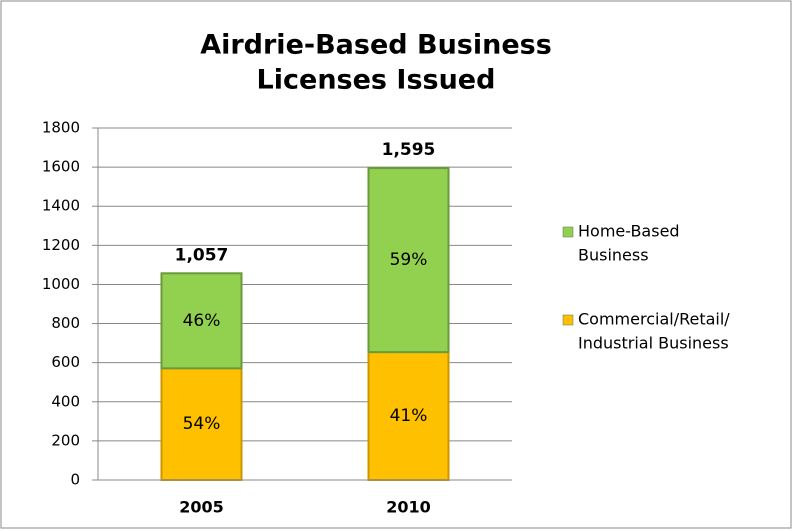 This screenshot has width=794, height=531. Describe the element at coordinates (613, 255) in the screenshot. I see `legend-label: Business` at that location.